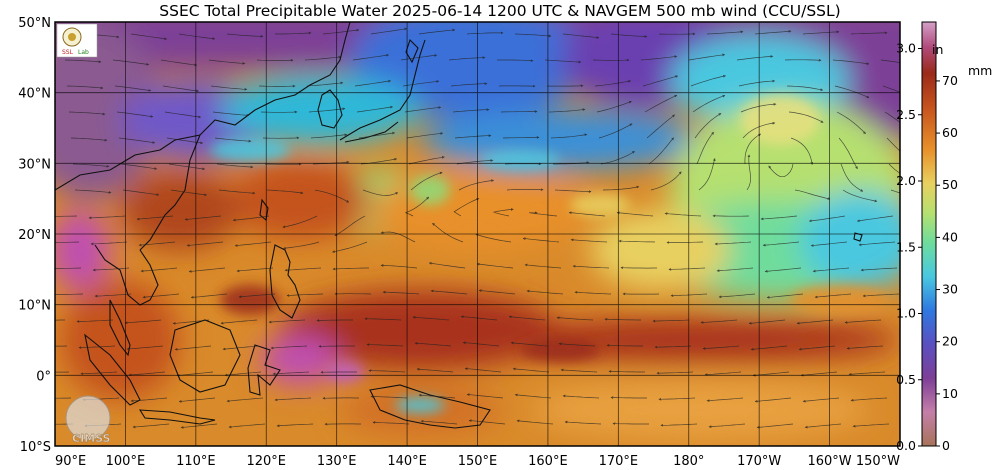 This screenshot has width=1000, height=470. Describe the element at coordinates (950, 393) in the screenshot. I see `colorbar-mm-label: 10` at that location.